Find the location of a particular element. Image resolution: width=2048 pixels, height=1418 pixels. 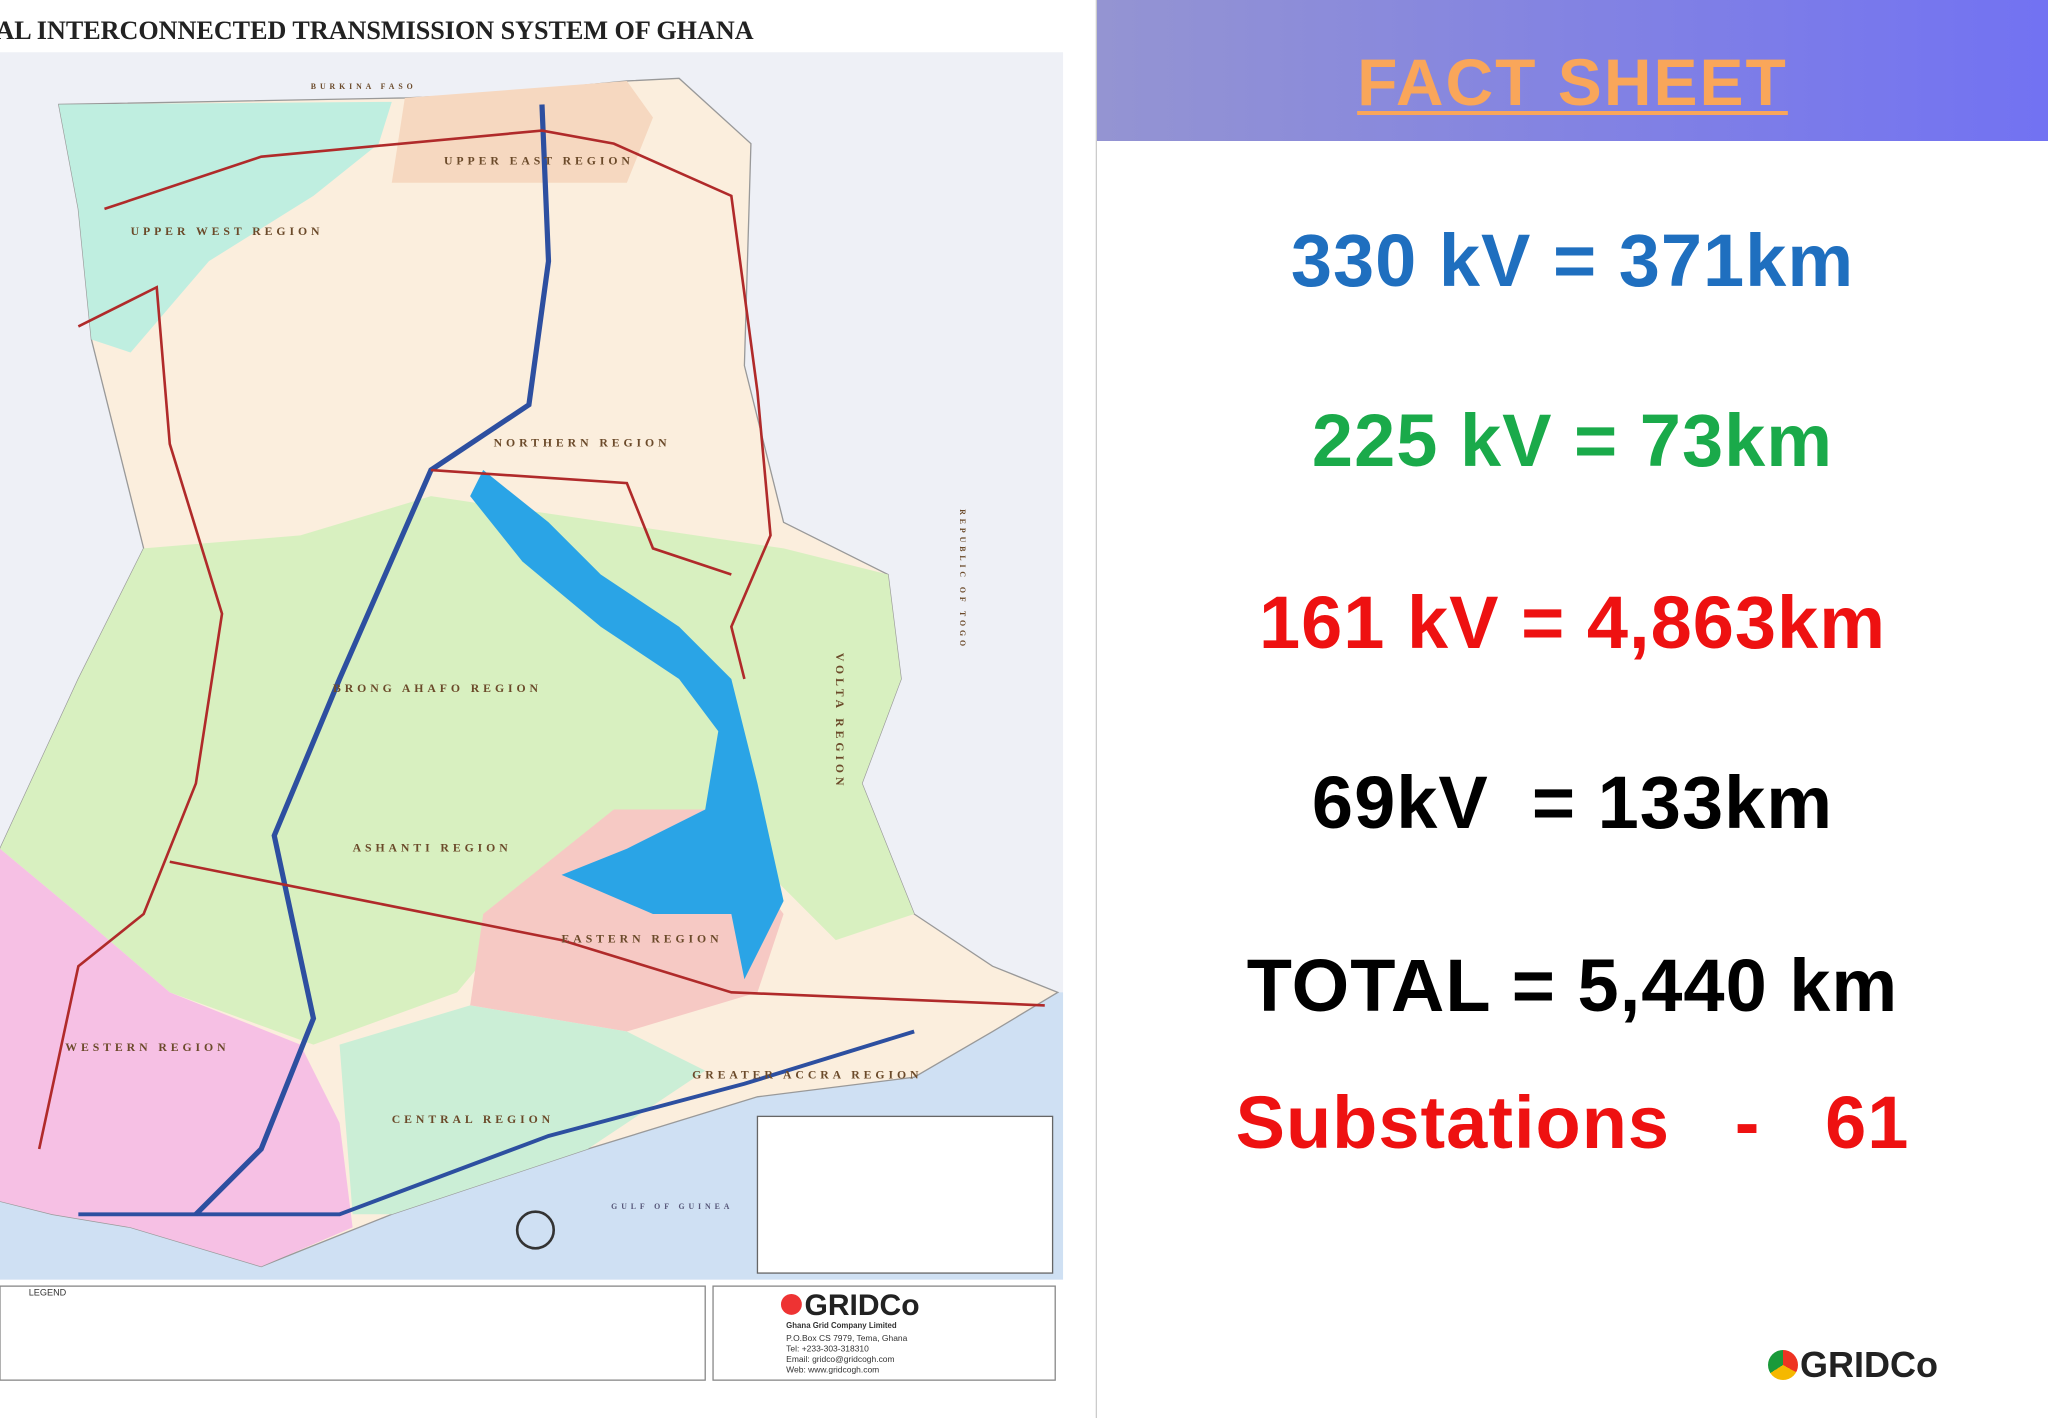

region-label: UPPER EAST REGION is located at coordinates (539, 161).